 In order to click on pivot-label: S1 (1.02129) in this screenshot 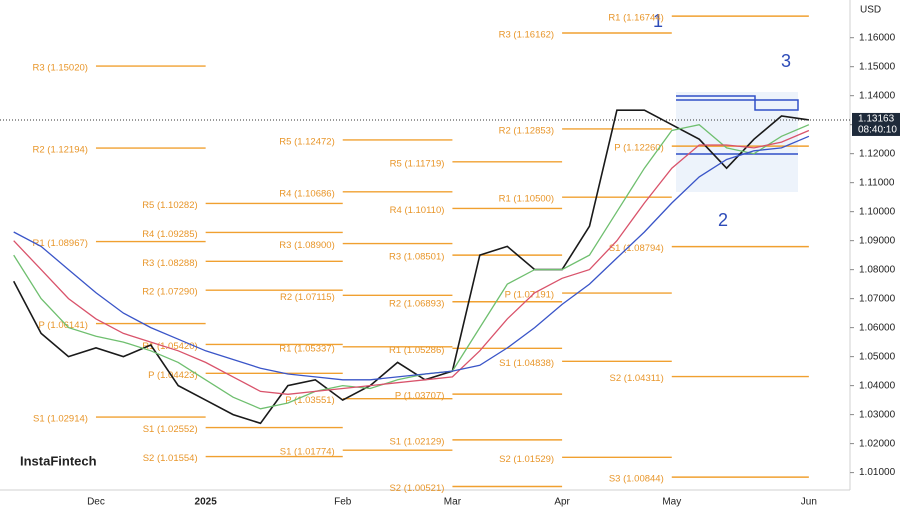, I will do `click(416, 441)`.